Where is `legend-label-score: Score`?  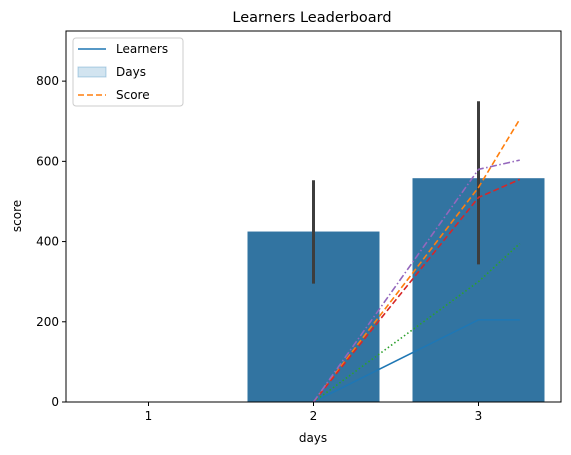
legend-label-score: Score is located at coordinates (133, 95).